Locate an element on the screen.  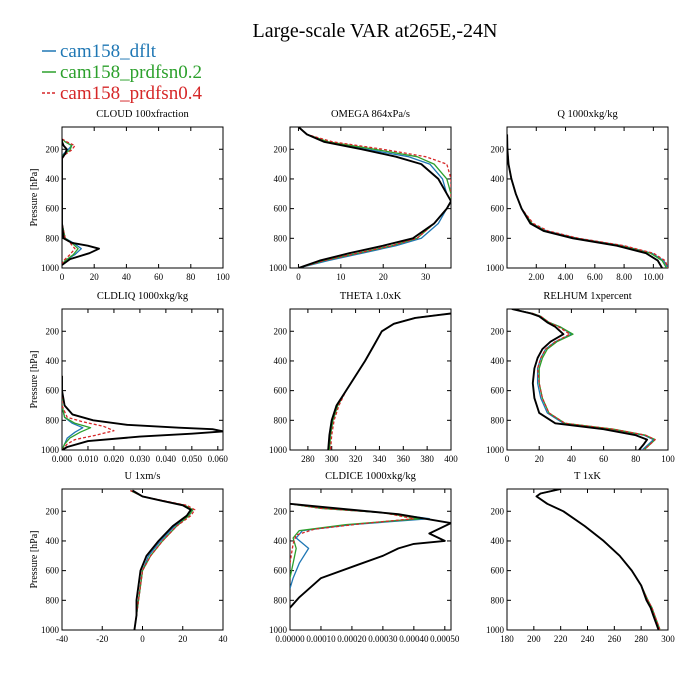
x-tick-label: 6.00 is located at coordinates (595, 277).